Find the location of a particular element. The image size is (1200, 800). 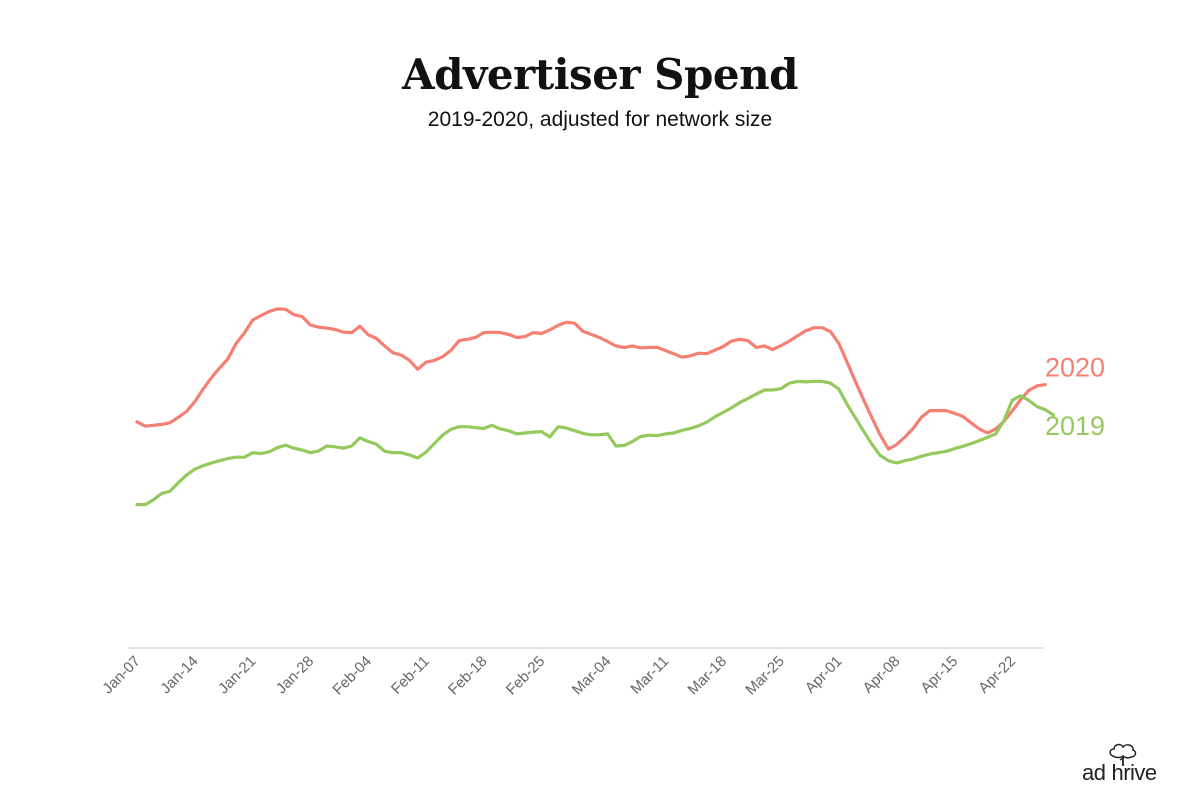

x-tick-label: Jan-07 is located at coordinates (121, 675).